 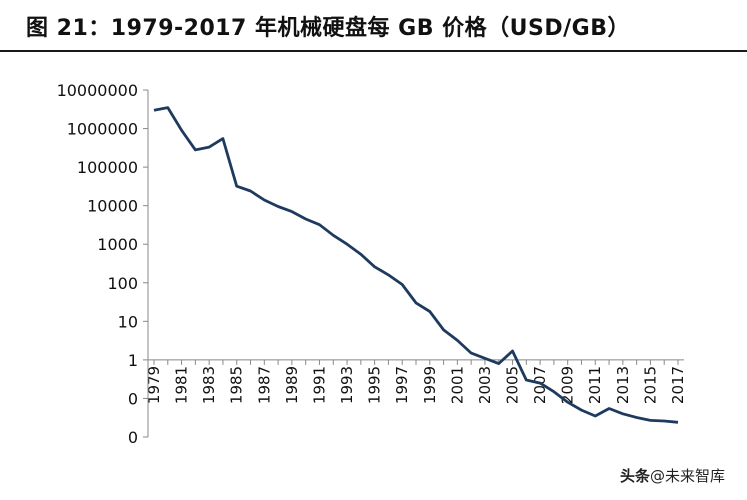 What do you see at coordinates (112, 206) in the screenshot?
I see `y-tick-label: 10000` at bounding box center [112, 206].